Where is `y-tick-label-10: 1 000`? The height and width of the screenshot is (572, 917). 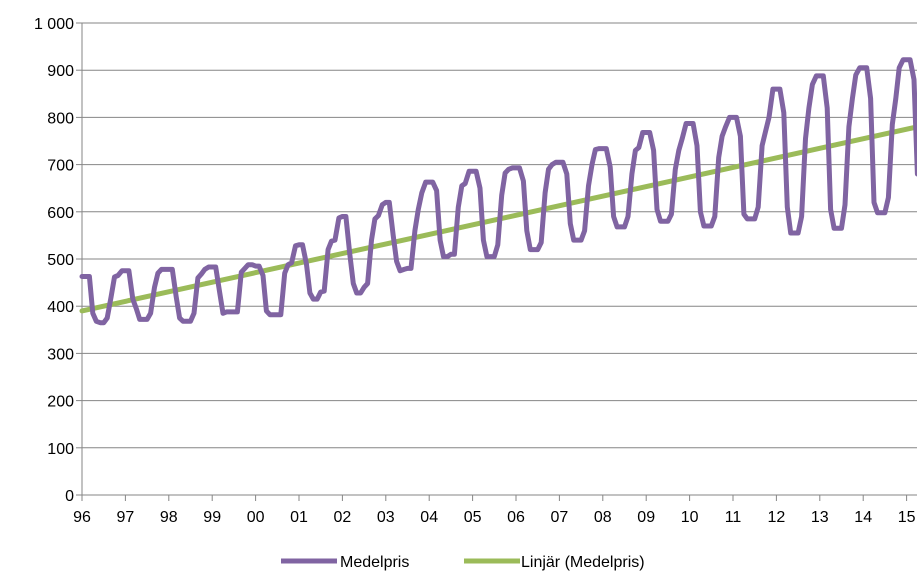 y-tick-label-10: 1 000 is located at coordinates (54, 24).